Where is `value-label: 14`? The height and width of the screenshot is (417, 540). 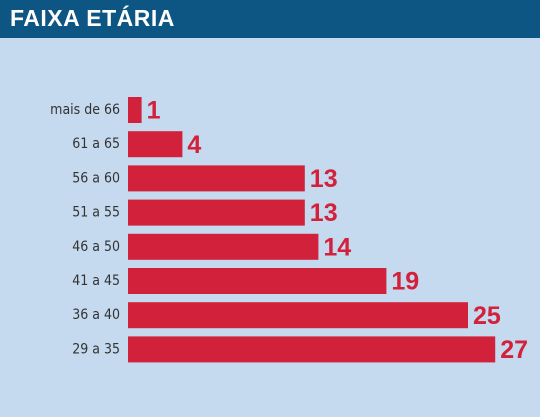
value-label: 14 is located at coordinates (337, 247).